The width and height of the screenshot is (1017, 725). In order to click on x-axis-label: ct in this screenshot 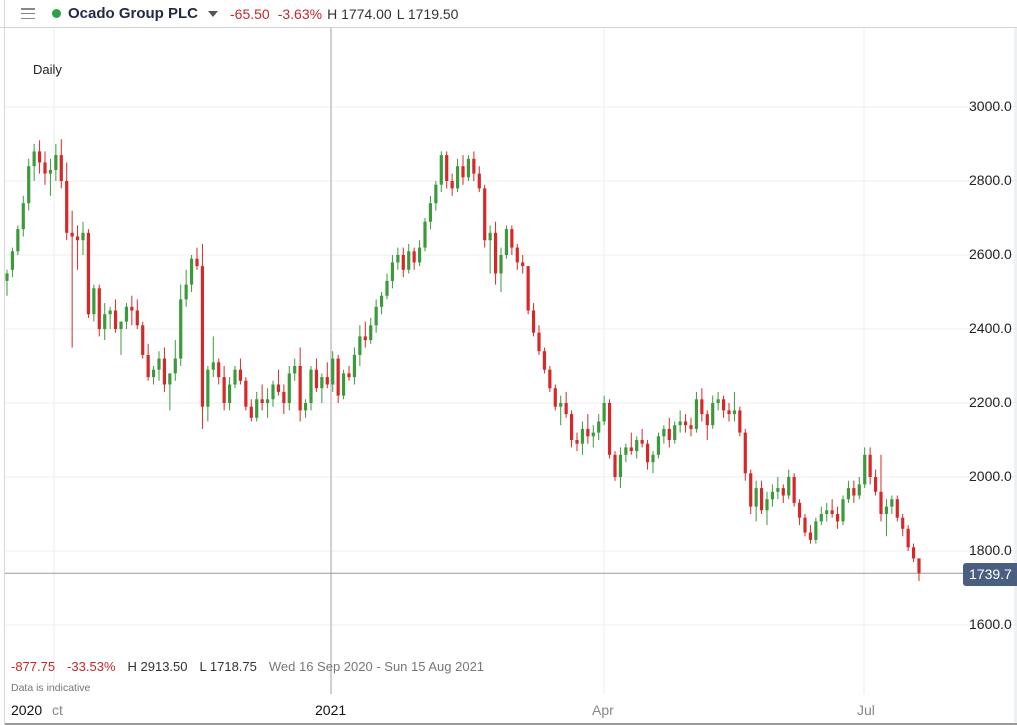, I will do `click(57, 710)`.